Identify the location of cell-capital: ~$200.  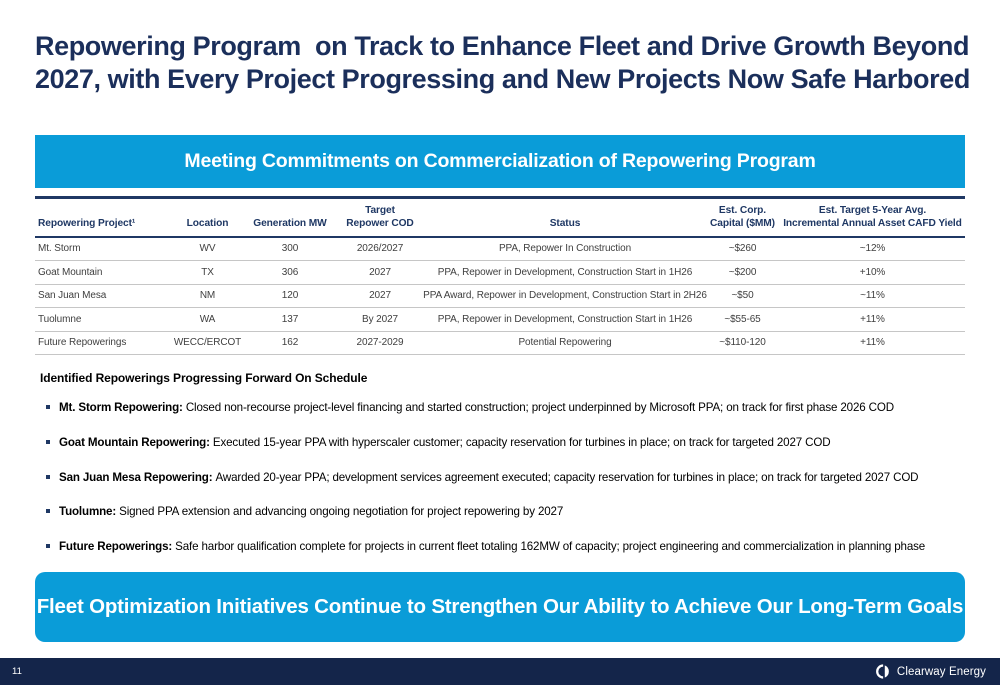
(742, 272).